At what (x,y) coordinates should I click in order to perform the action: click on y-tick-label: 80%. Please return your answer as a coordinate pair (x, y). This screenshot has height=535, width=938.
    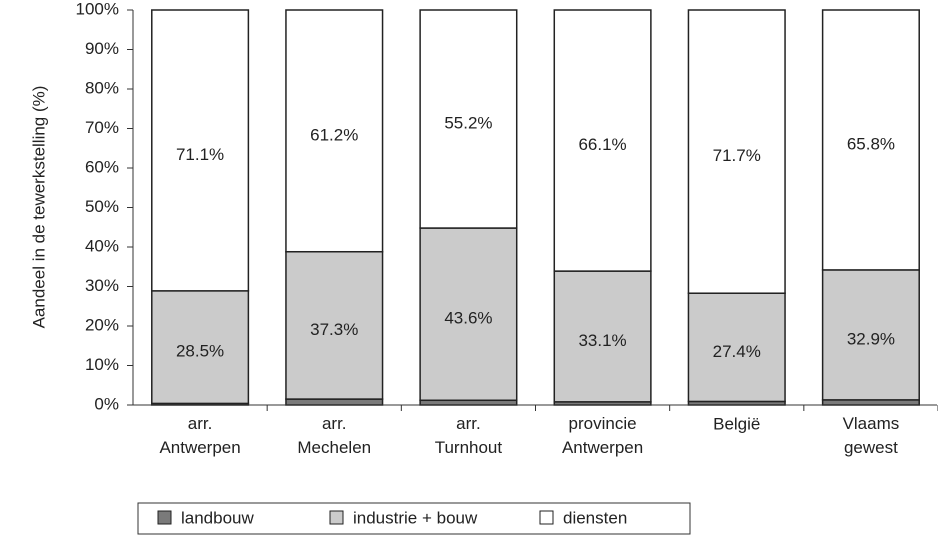
    Looking at the image, I should click on (102, 87).